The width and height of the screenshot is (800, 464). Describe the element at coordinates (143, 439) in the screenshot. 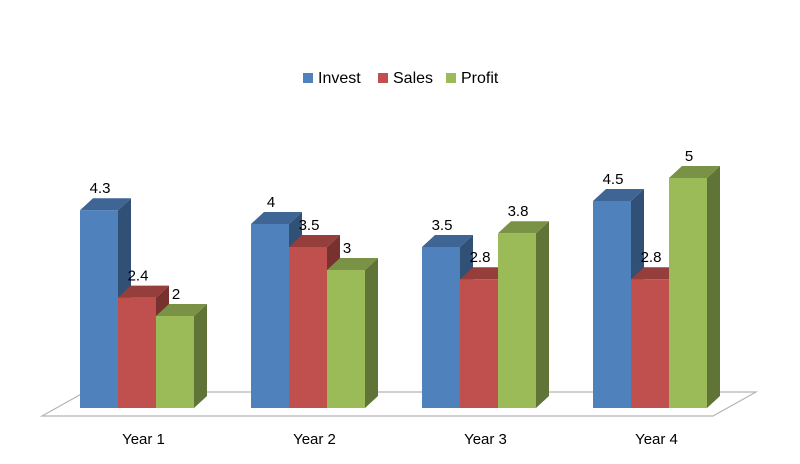

I see `category-label-year-1: Year 1` at that location.